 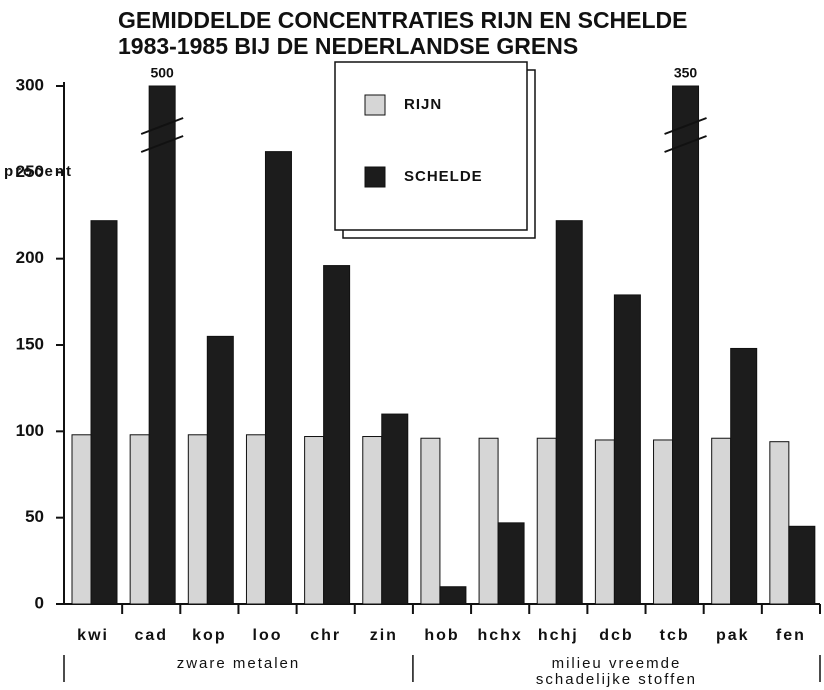 What do you see at coordinates (30, 257) in the screenshot?
I see `y-tick-label: 200` at bounding box center [30, 257].